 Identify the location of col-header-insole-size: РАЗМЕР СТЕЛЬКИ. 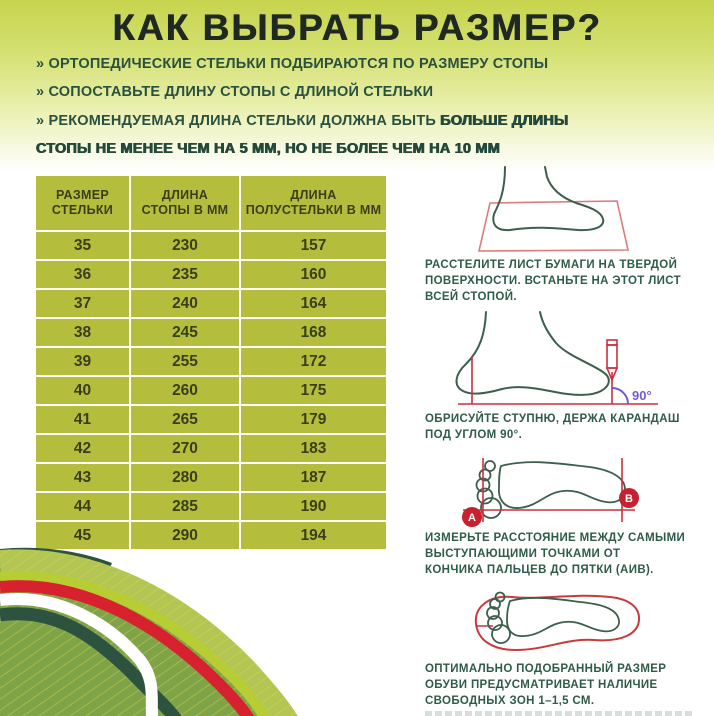
(82, 203).